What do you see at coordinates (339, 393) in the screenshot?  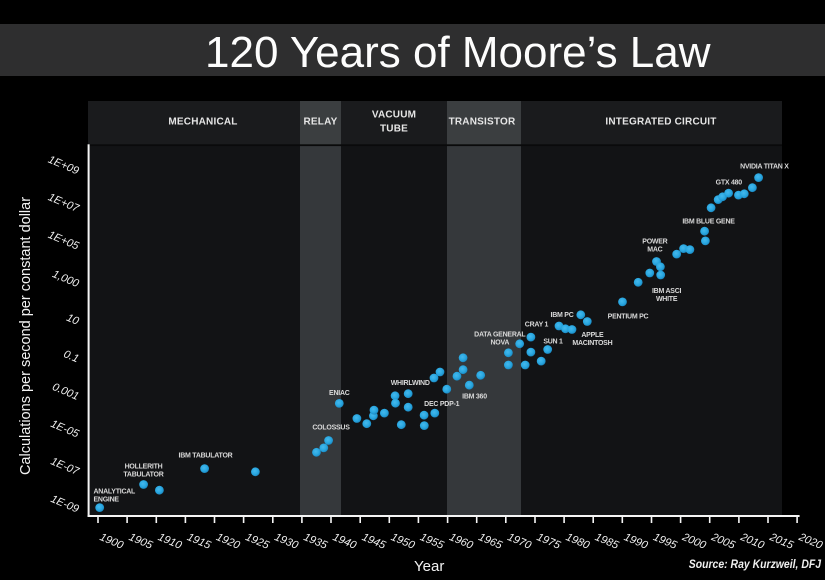 I see `svg-text: ENIAC` at bounding box center [339, 393].